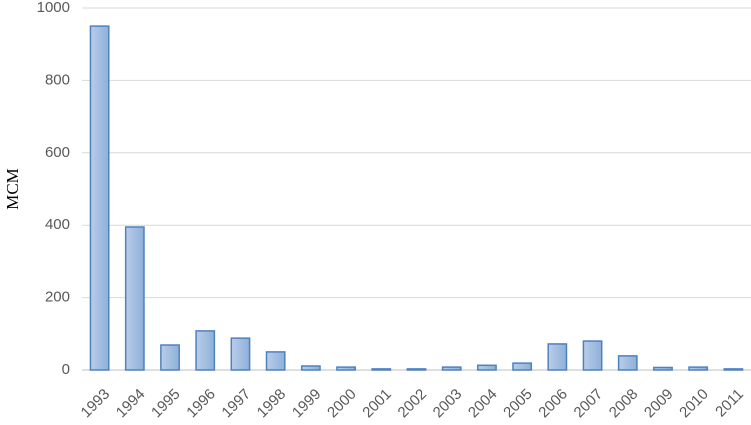  Describe the element at coordinates (729, 403) in the screenshot. I see `x-tick-label: 2011` at that location.